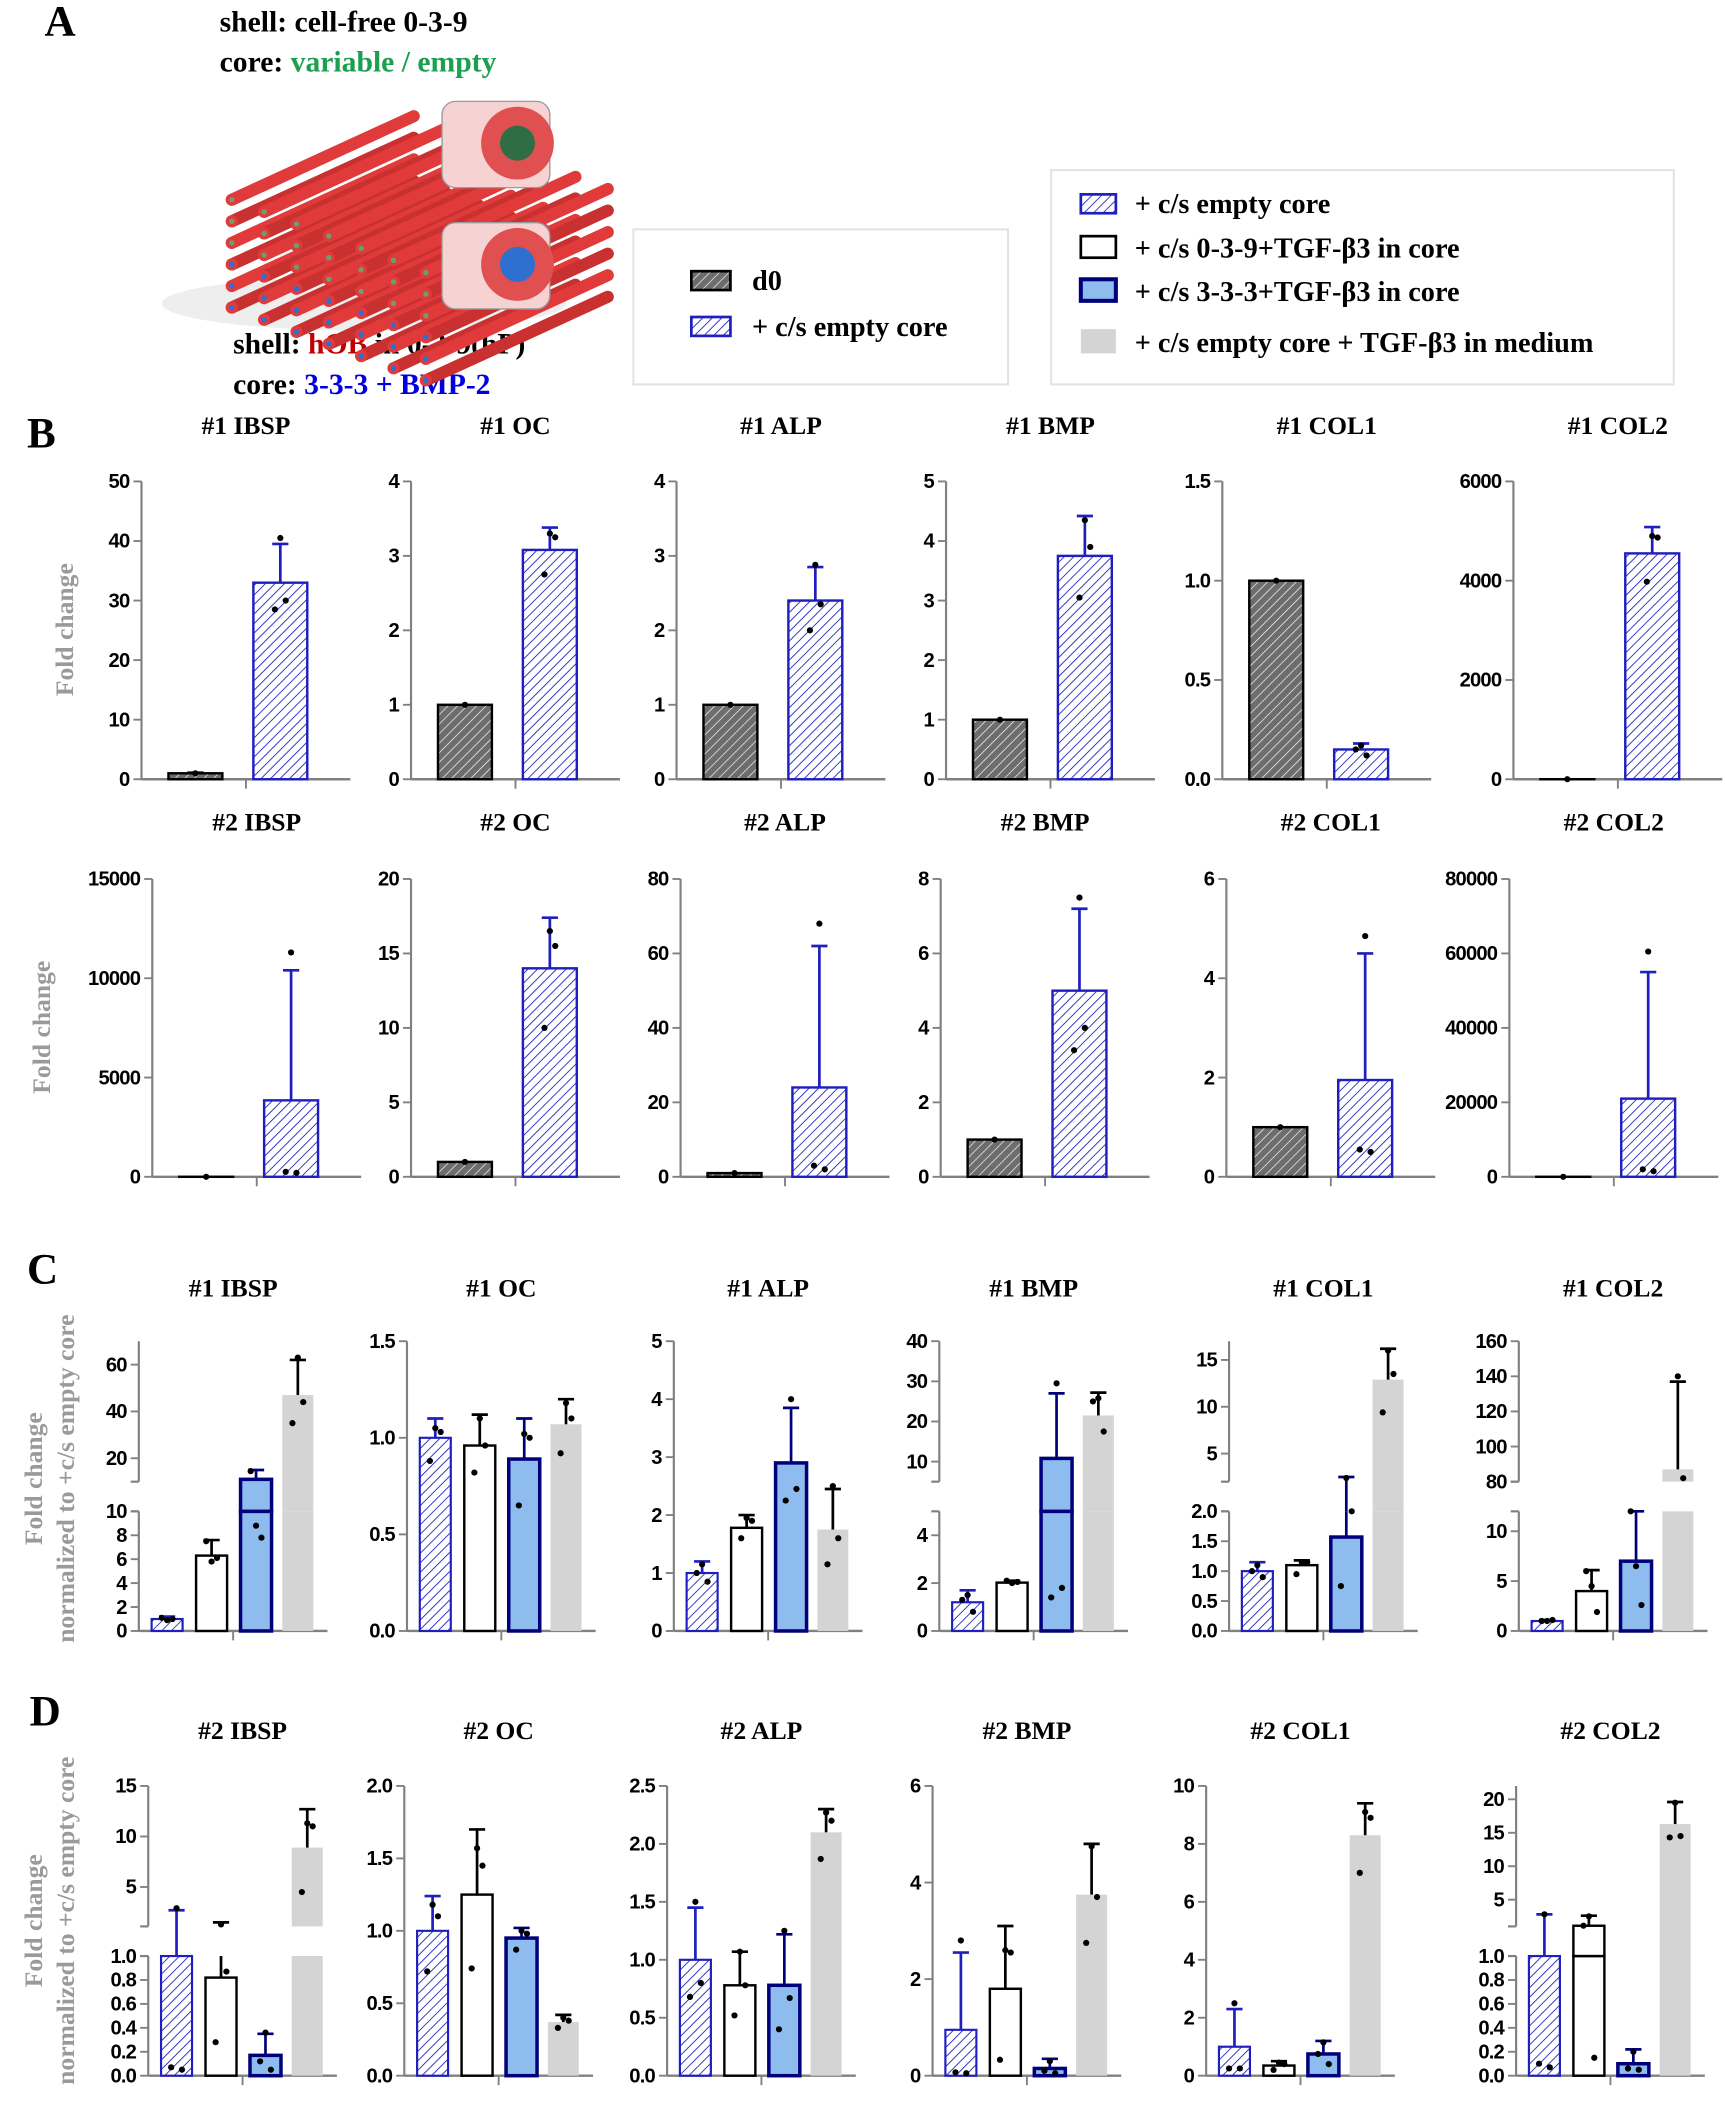  What do you see at coordinates (916, 1462) in the screenshot?
I see `y-tick-label: 10` at bounding box center [916, 1462].